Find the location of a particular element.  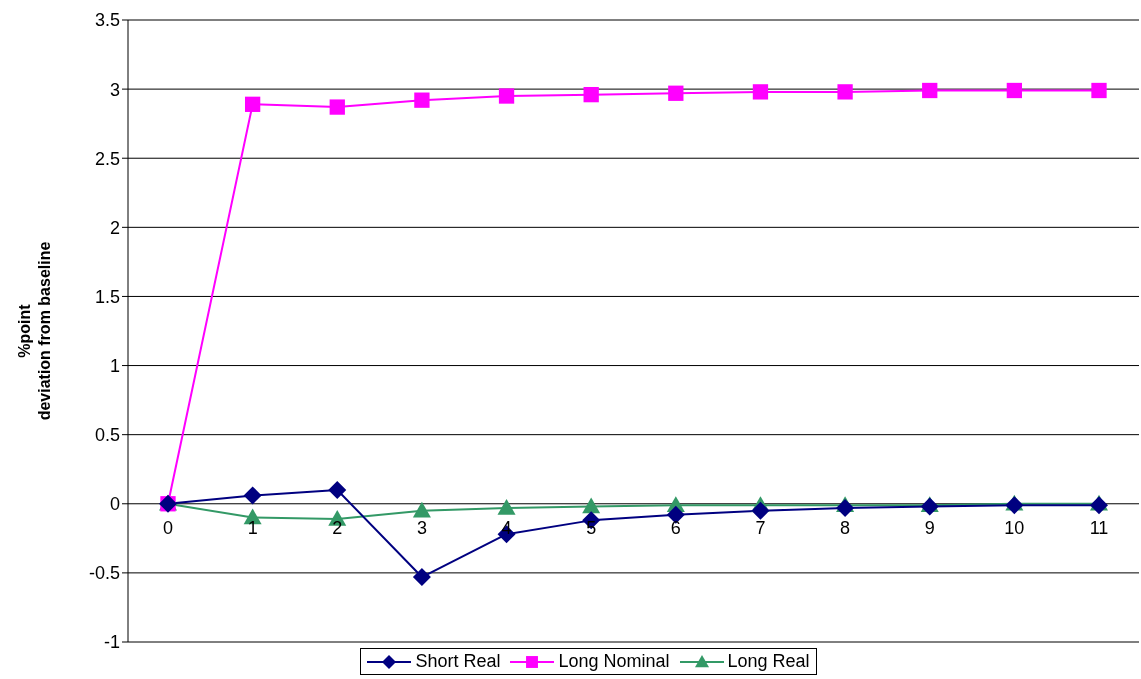

y-tick-label: 0.5 is located at coordinates (107, 435).